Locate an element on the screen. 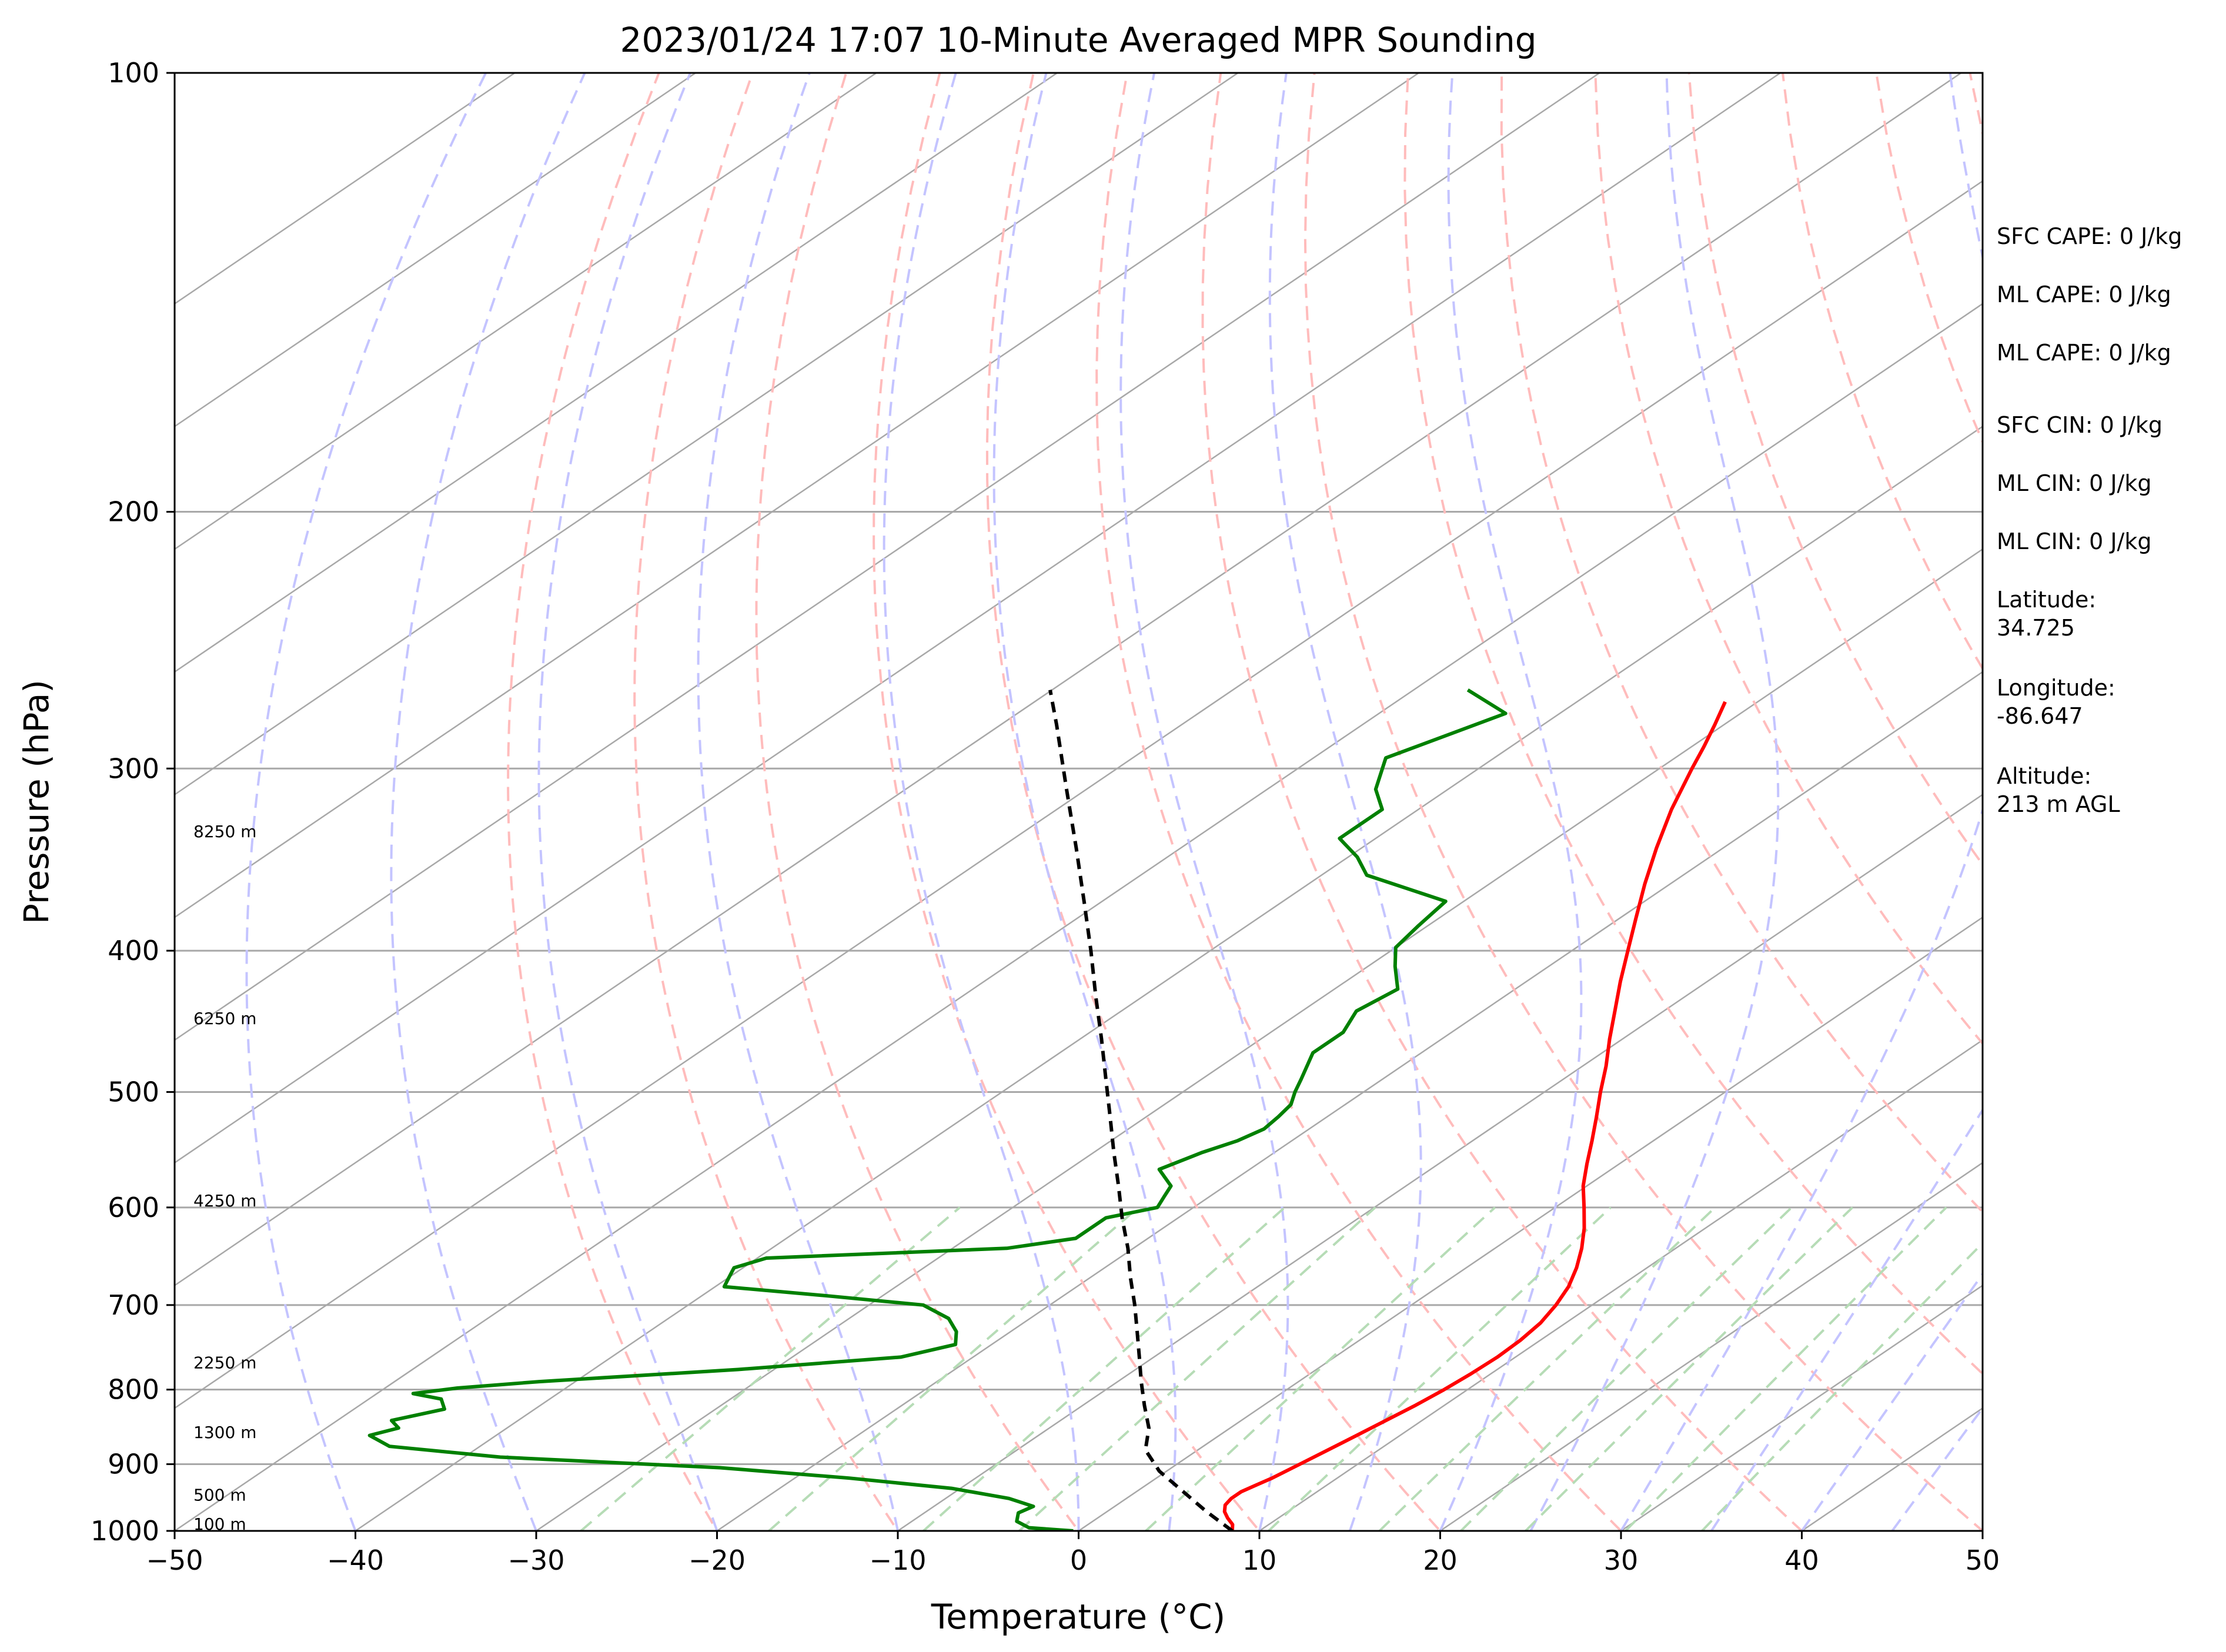 This screenshot has height=1652, width=2226. info-label: SFC CIN: 0 J/kg is located at coordinates (2080, 425).